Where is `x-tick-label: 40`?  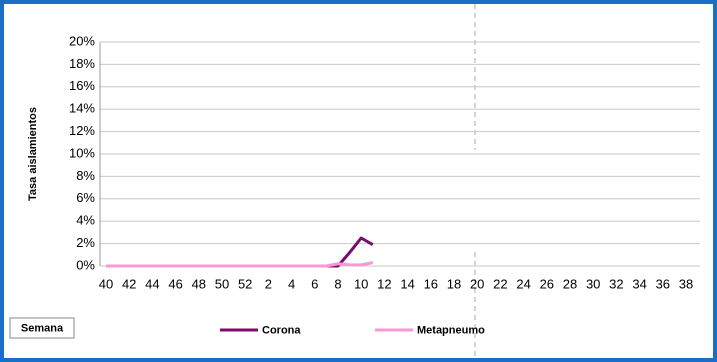 x-tick-label: 40 is located at coordinates (106, 283).